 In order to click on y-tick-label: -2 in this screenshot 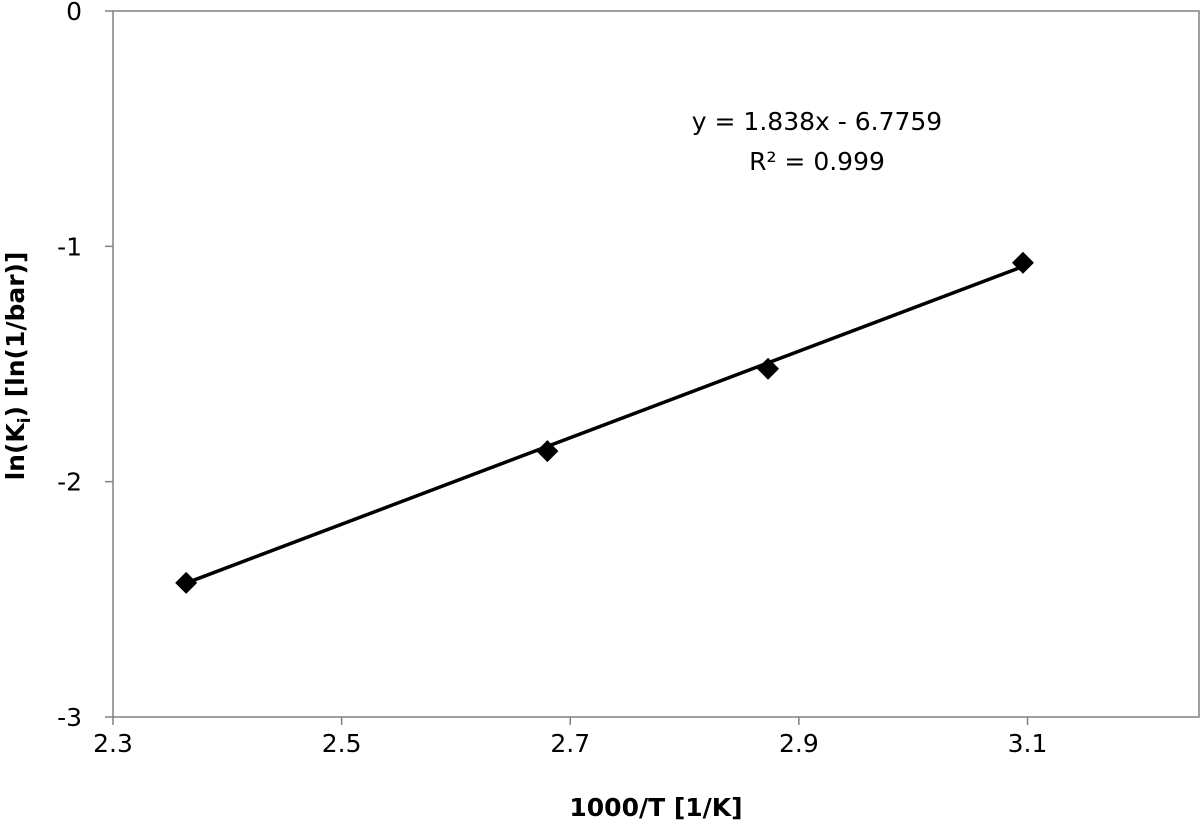, I will do `click(69, 482)`.